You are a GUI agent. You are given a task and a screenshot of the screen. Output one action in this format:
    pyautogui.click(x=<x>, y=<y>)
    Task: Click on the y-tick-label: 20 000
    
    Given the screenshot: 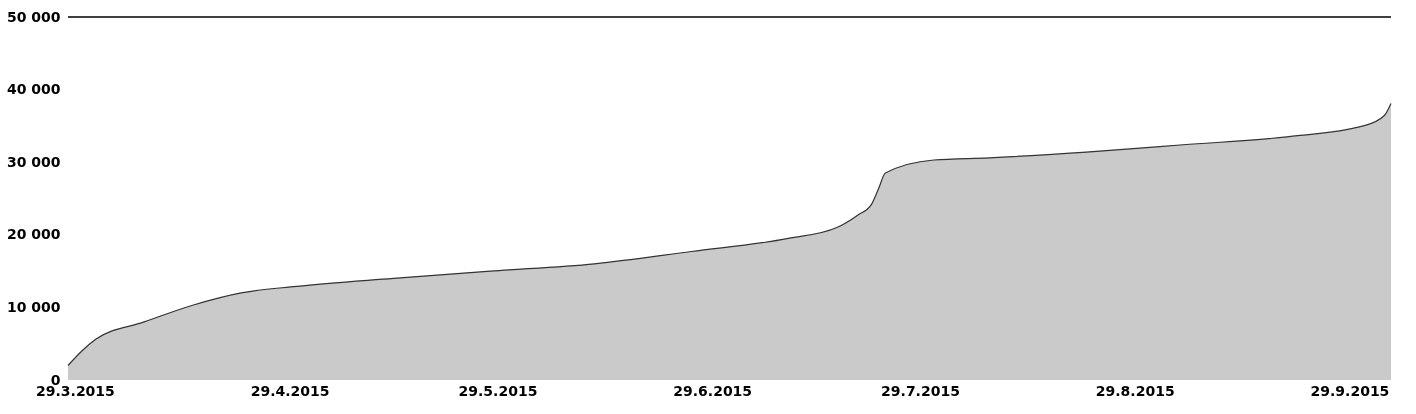 What is the action you would take?
    pyautogui.click(x=33, y=234)
    